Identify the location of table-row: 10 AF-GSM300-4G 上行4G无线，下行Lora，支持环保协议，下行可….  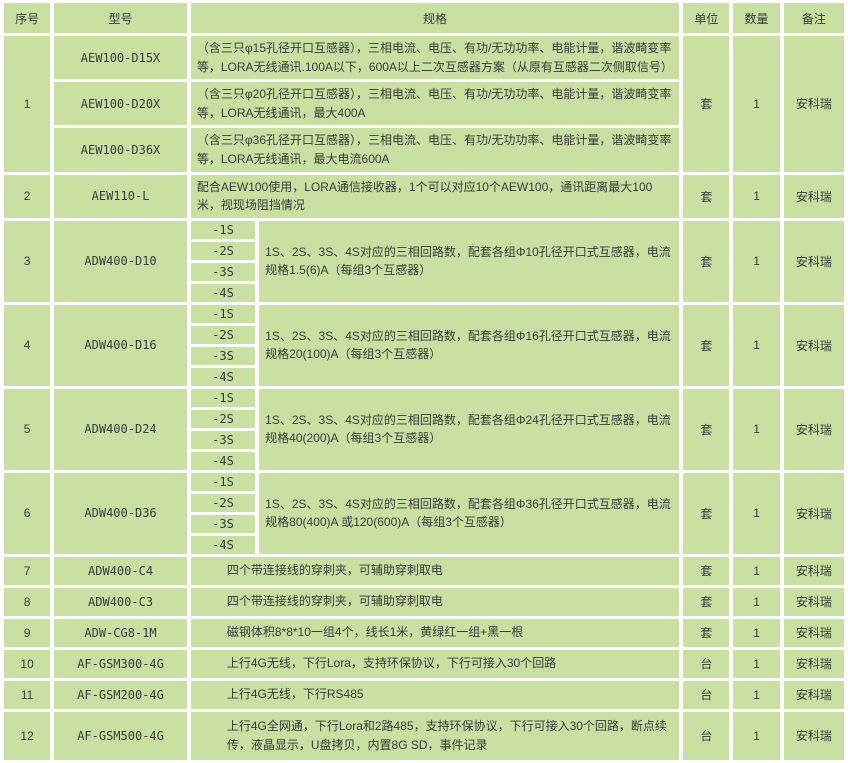
(424, 663).